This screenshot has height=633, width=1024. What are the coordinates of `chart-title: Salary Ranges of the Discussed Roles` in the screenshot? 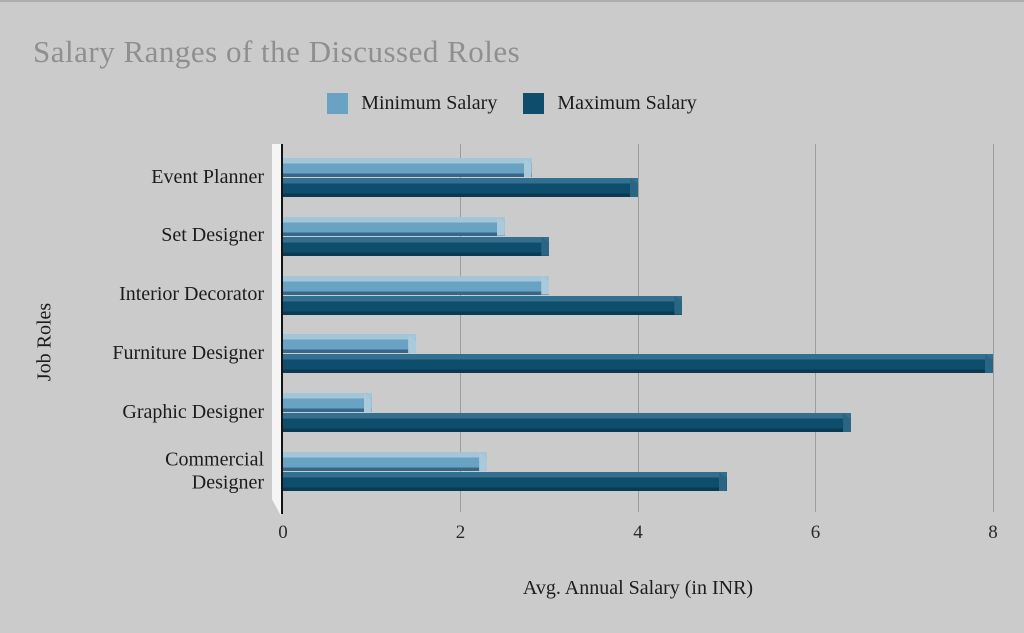 It's located at (277, 51).